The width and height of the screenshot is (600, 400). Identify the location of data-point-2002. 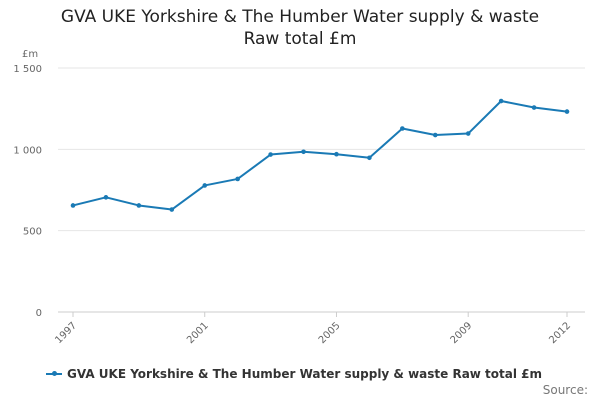
(237, 179).